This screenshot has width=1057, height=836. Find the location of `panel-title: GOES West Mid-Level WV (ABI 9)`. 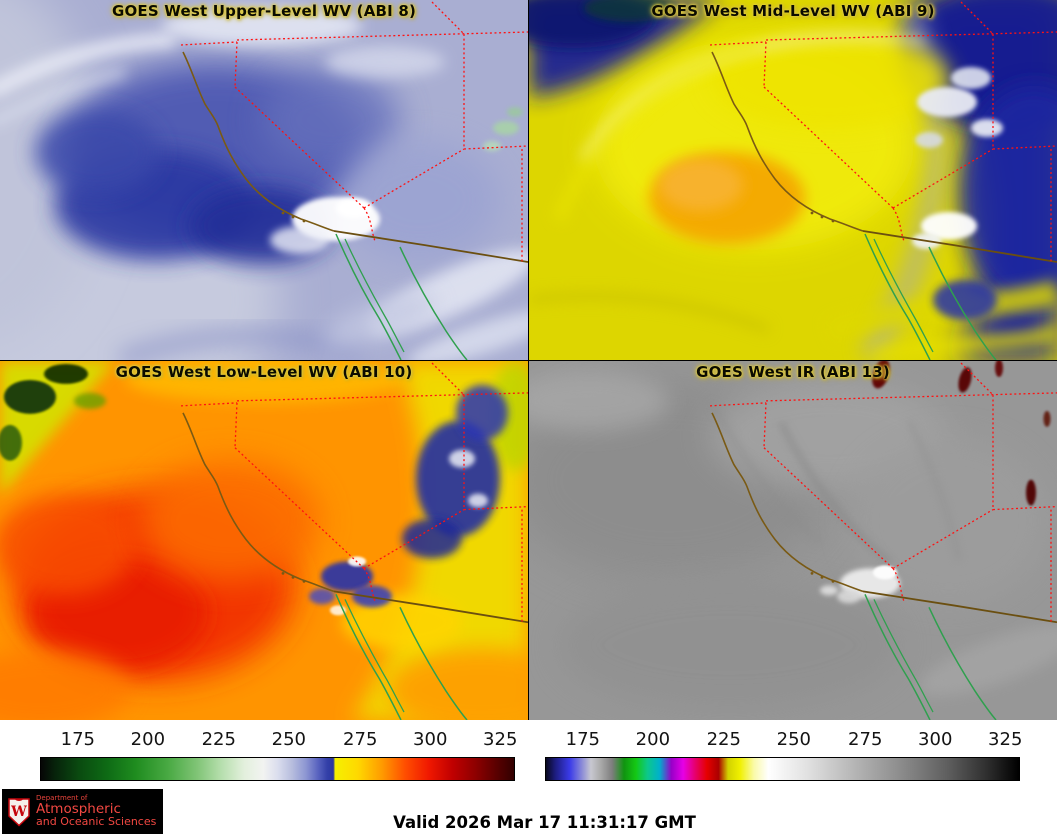

panel-title: GOES West Mid-Level WV (ABI 9) is located at coordinates (793, 11).